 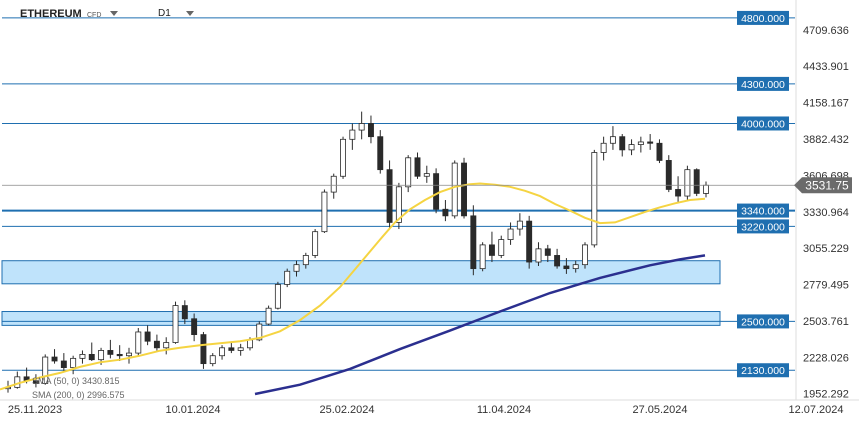 I want to click on level-label-3220: 3220.000, so click(x=763, y=227).